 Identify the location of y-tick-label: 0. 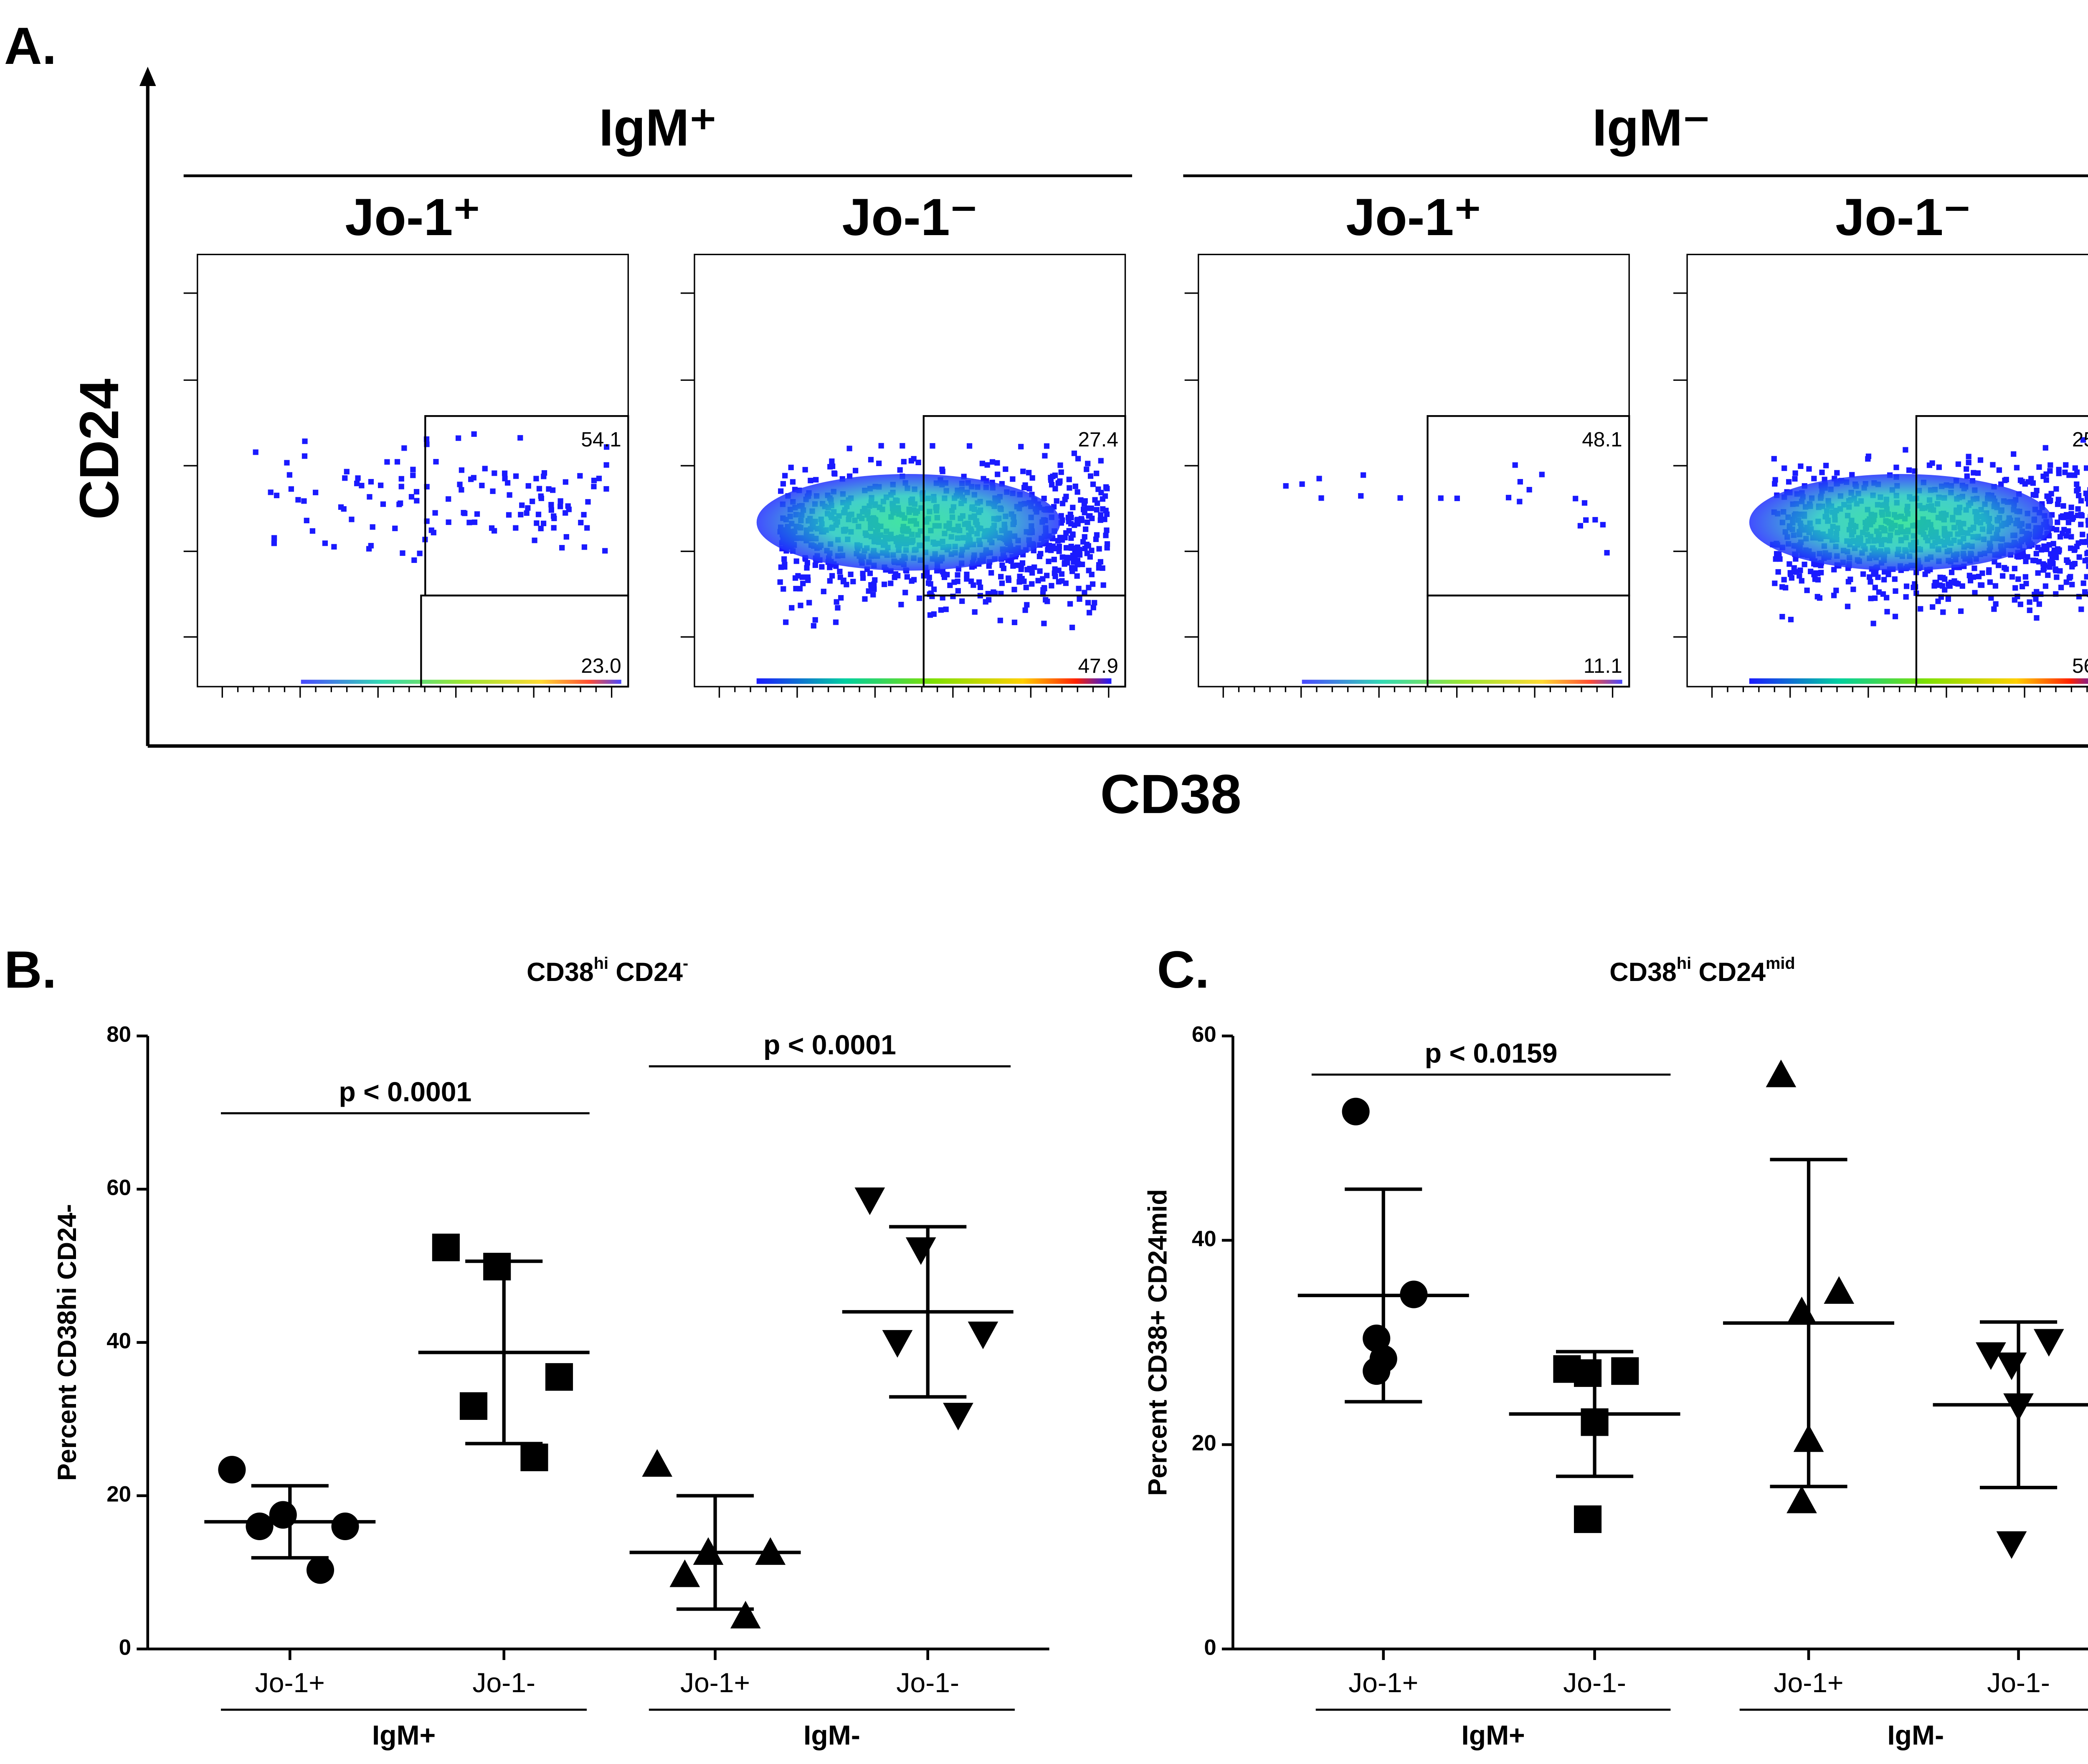
(1210, 1647).